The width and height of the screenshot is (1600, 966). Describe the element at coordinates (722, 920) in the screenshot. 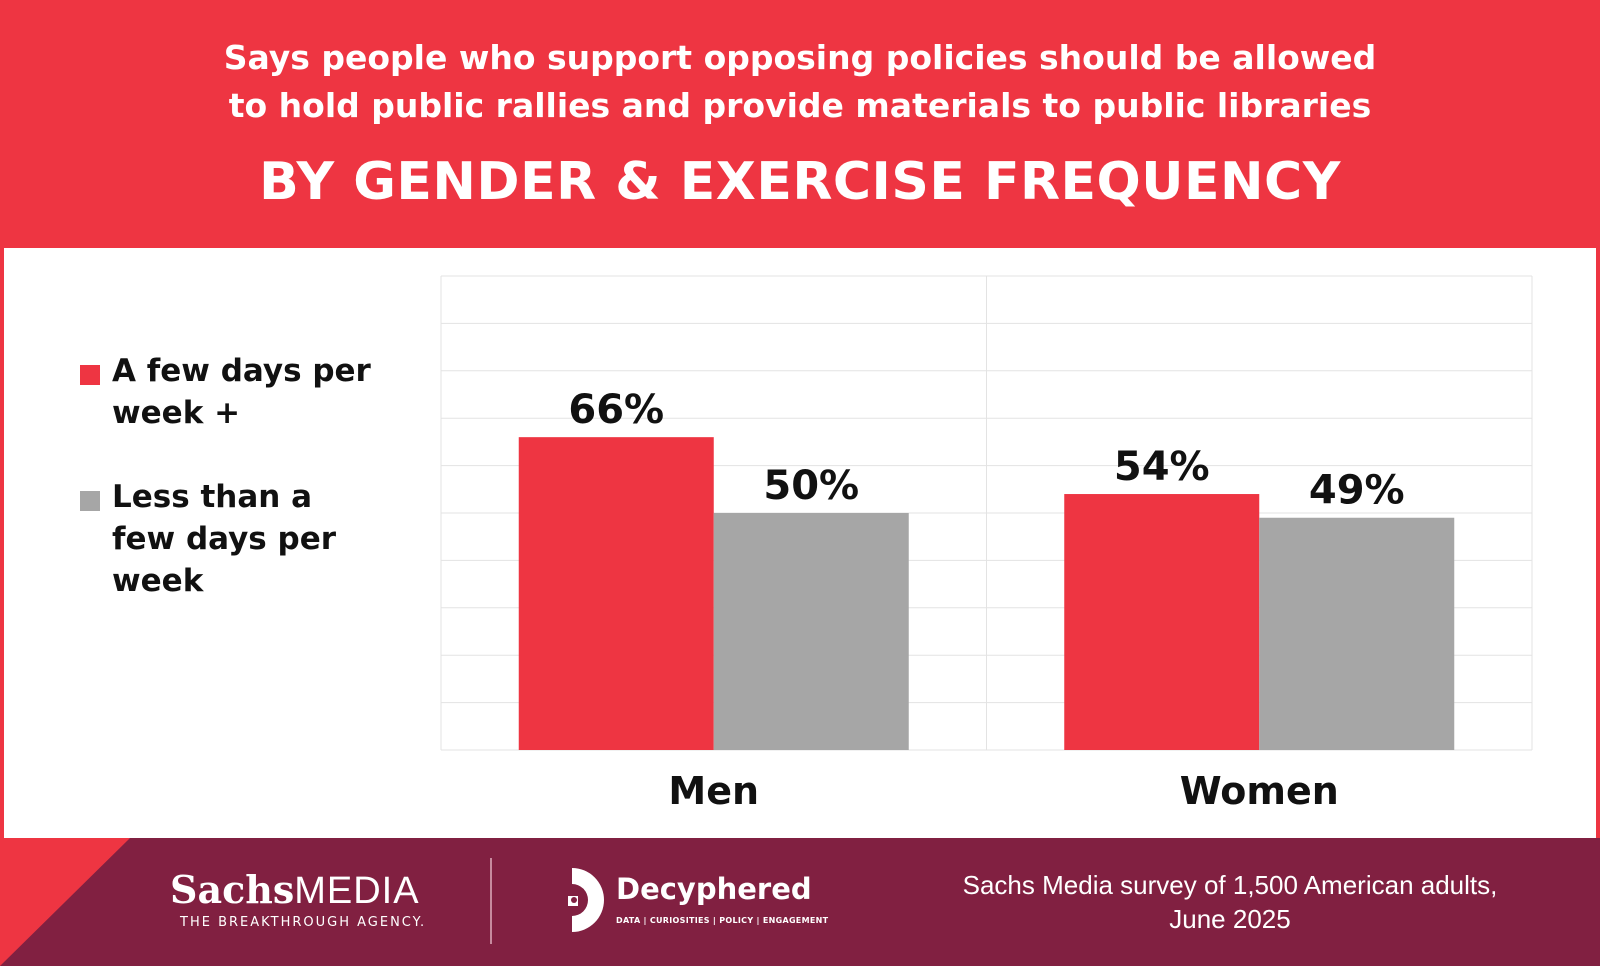

I see `decyphered-tagline: DATA | CURIOSITIES | POLICY | ENGAGEMENT` at that location.